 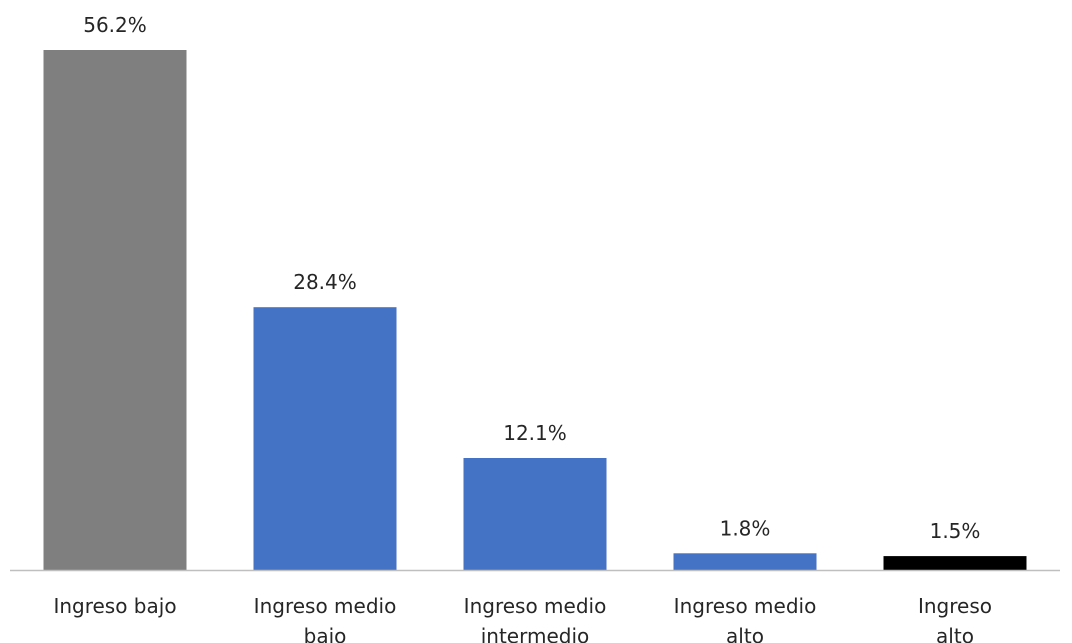 I want to click on x-tick-label-4-line-1: Ingreso medio, so click(x=745, y=606).